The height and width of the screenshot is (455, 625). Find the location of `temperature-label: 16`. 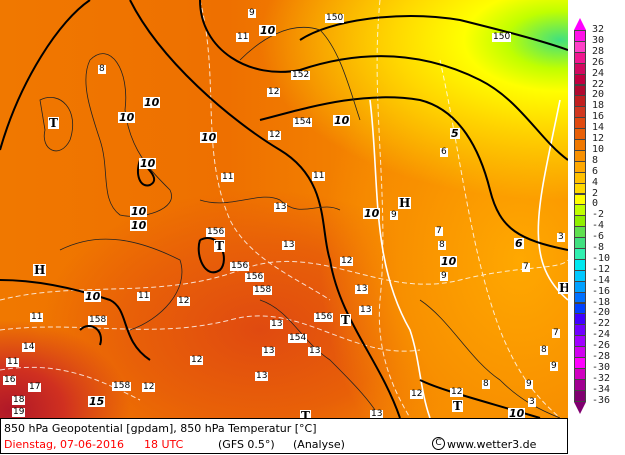

temperature-label: 16 is located at coordinates (10, 380).